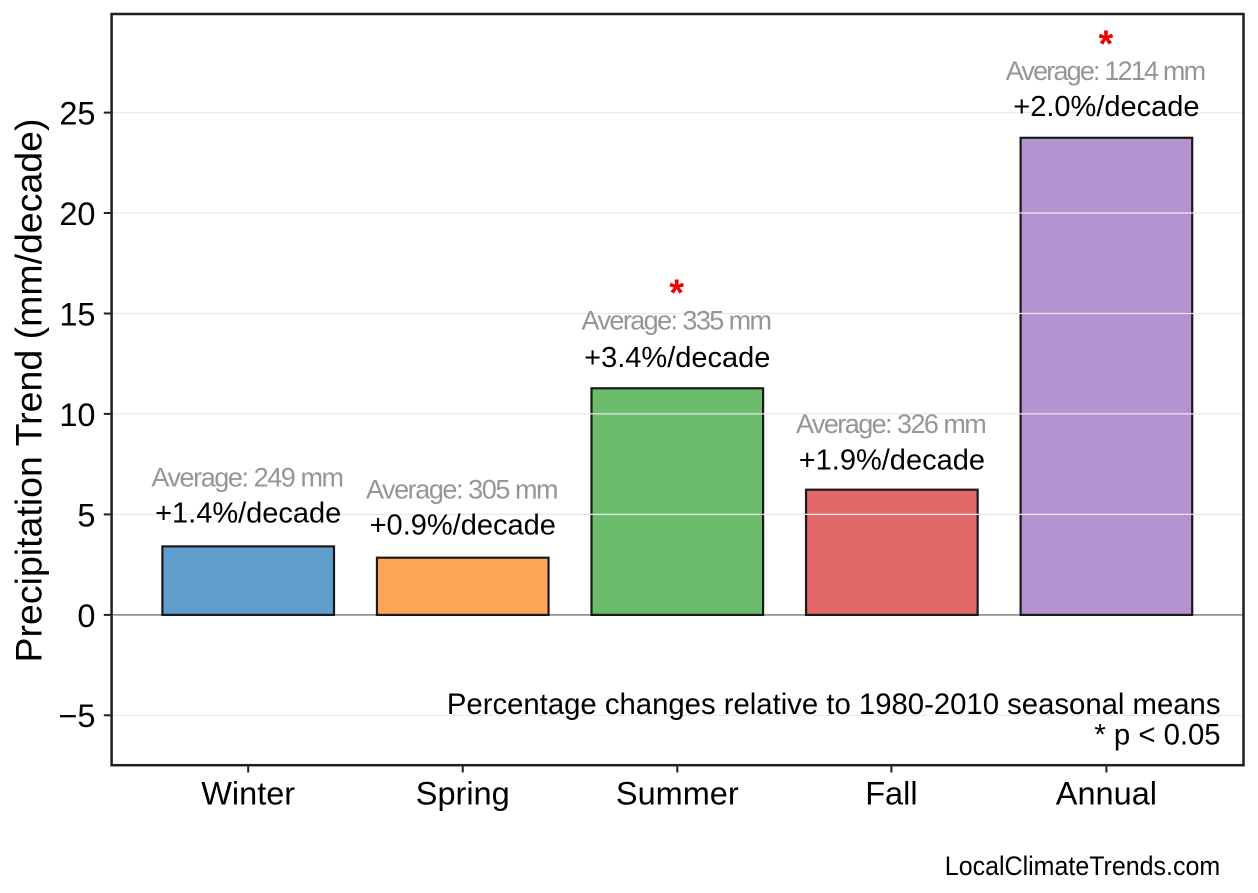  What do you see at coordinates (892, 461) in the screenshot?
I see `svg-text: +1.9%/decade` at bounding box center [892, 461].